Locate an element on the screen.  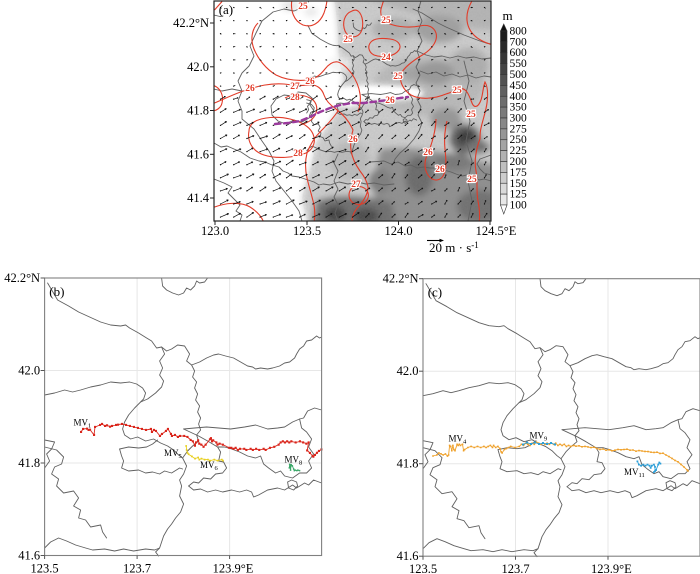
svg-text: (b) is located at coordinates (56, 291).